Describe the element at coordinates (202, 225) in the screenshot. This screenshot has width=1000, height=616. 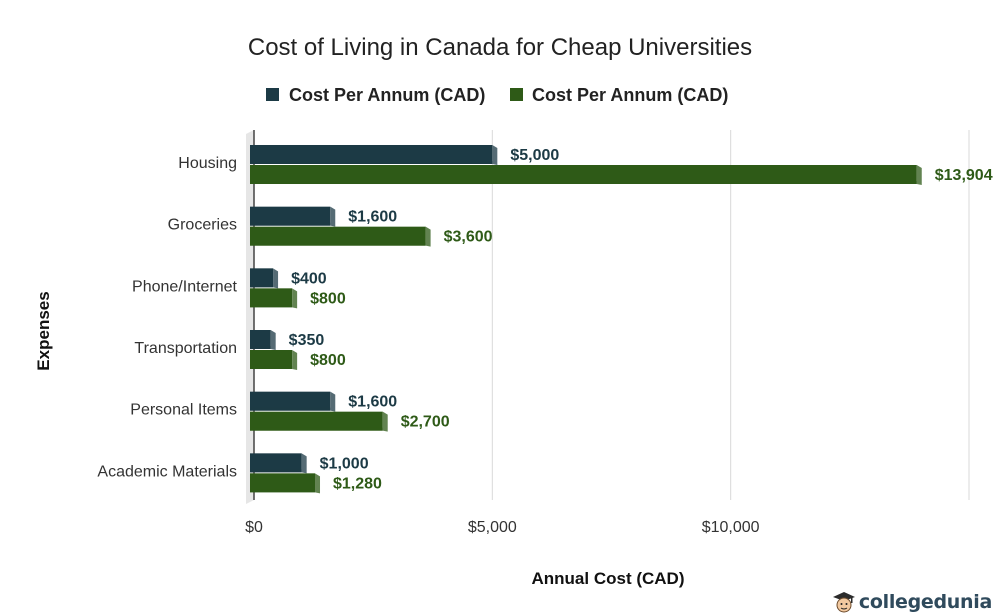
I see `category-label: Groceries` at that location.